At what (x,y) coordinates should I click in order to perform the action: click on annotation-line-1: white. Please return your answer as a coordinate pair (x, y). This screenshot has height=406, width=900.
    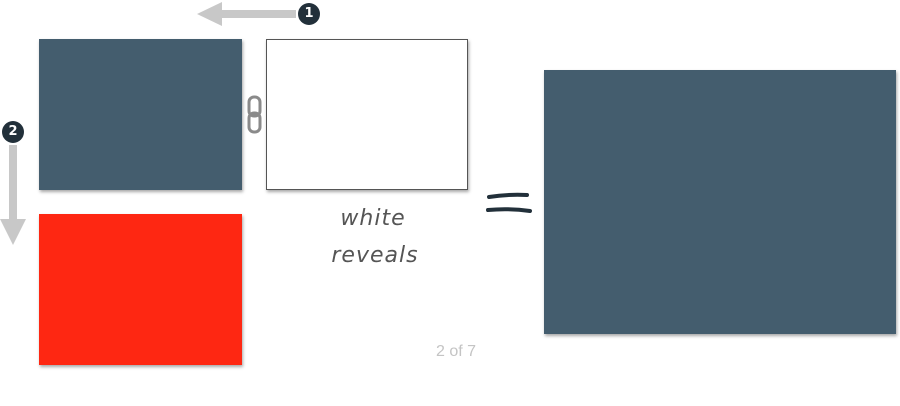
    Looking at the image, I should click on (373, 218).